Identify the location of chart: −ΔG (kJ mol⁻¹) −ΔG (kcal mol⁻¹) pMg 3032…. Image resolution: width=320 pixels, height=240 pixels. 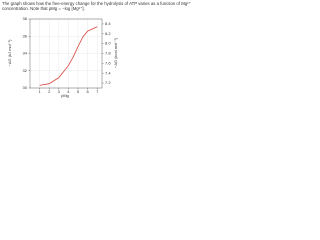
(62, 57).